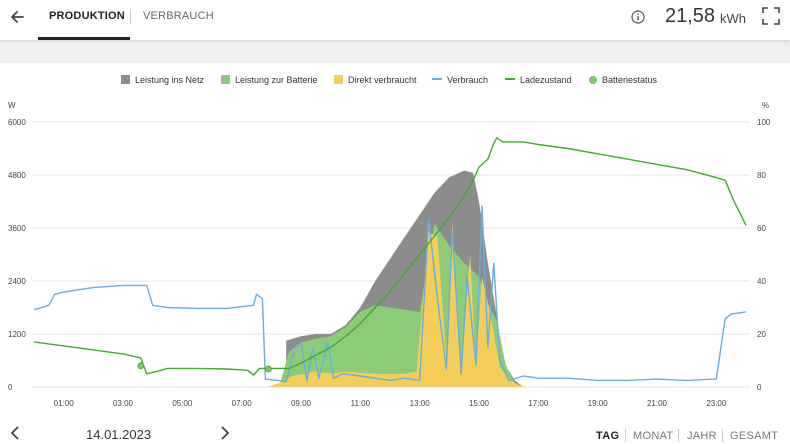  What do you see at coordinates (242, 403) in the screenshot?
I see `x-tick-label: 07:00` at bounding box center [242, 403].